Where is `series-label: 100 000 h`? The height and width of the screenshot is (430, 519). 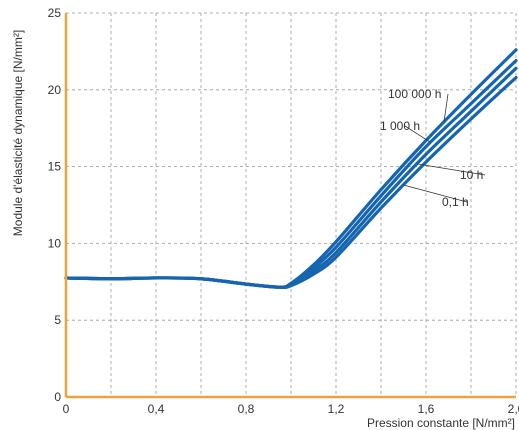
series-label: 100 000 h is located at coordinates (414, 94).